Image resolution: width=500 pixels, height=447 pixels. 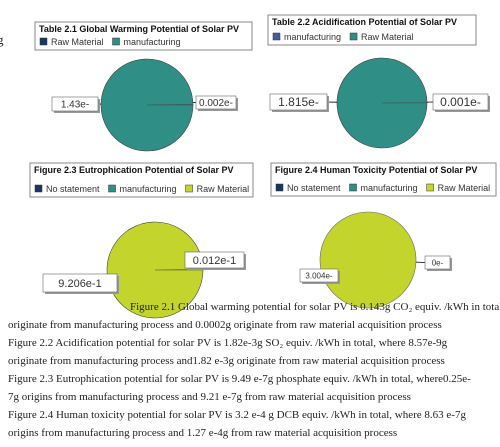 I want to click on value-label: 0.002e-, so click(x=216, y=103).